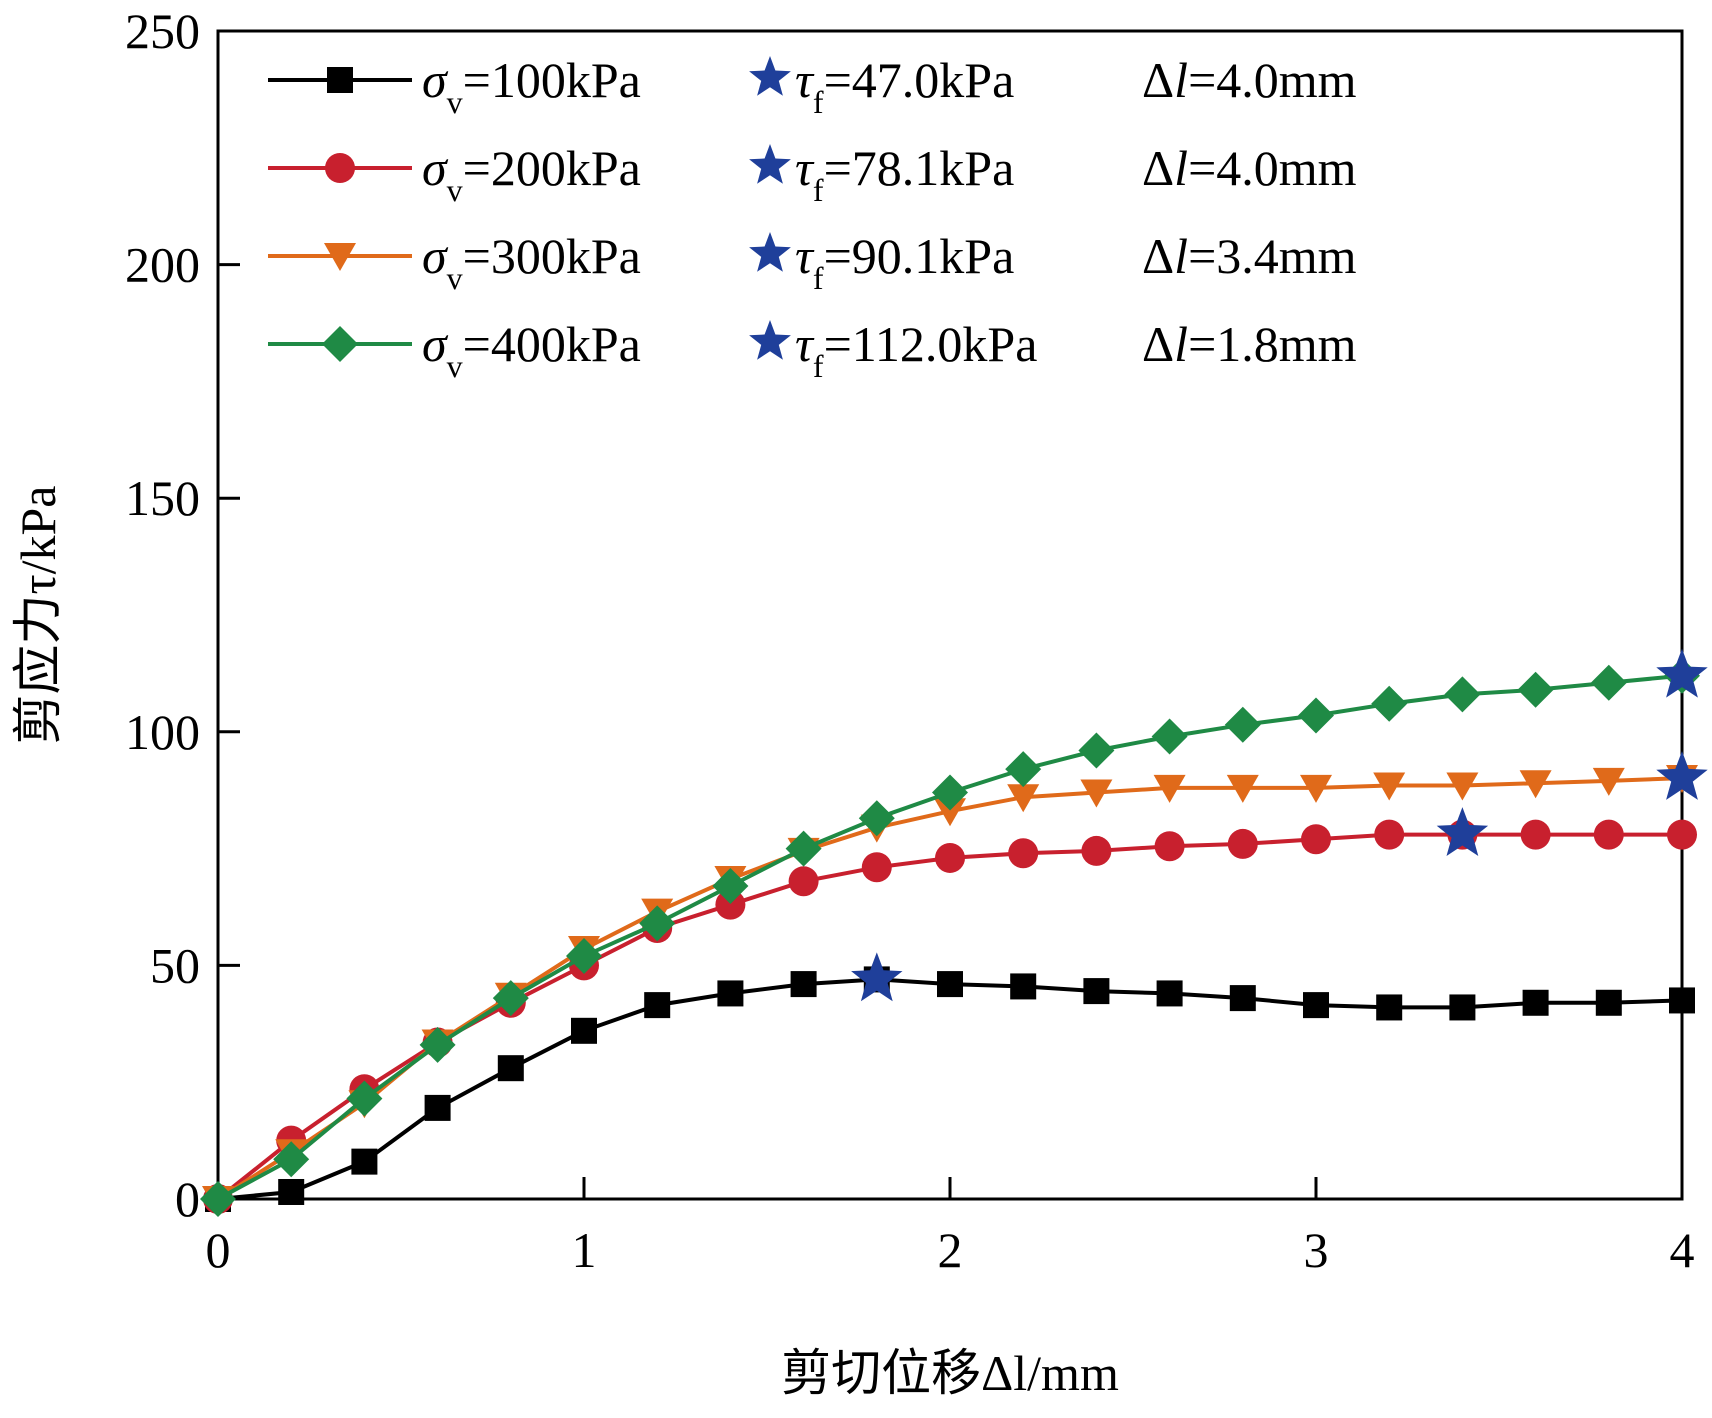 The height and width of the screenshot is (1418, 1712). I want to click on legend-label-0: σv=100kPa, so click(531, 86).